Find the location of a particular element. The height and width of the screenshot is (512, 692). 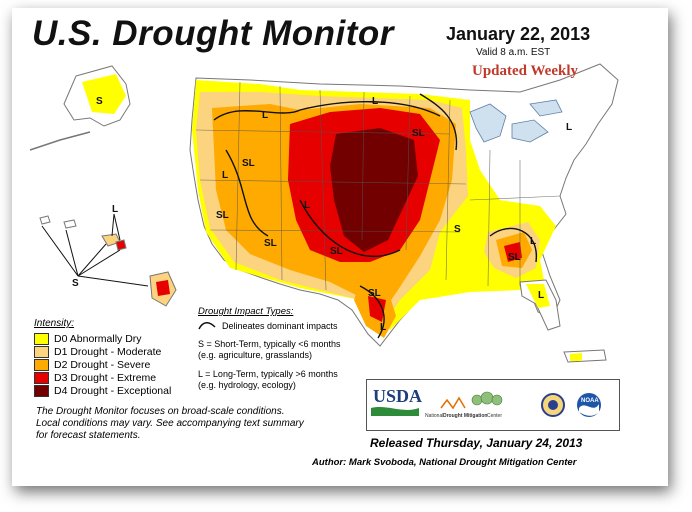

legend-item-d0: D0 Abnormally Dry is located at coordinates (102, 338).